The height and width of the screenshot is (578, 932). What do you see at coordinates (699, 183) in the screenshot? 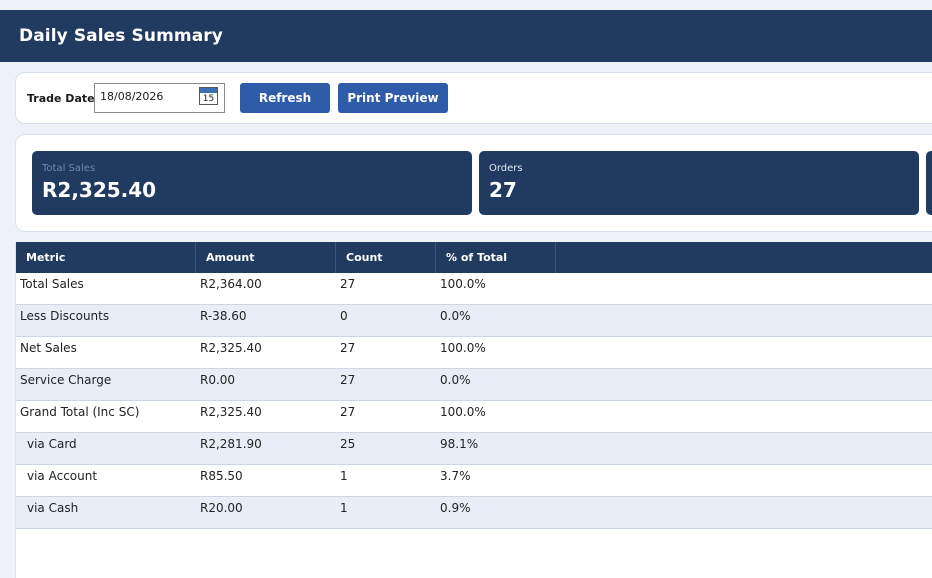
I see `orders-card: Orders 27` at bounding box center [699, 183].